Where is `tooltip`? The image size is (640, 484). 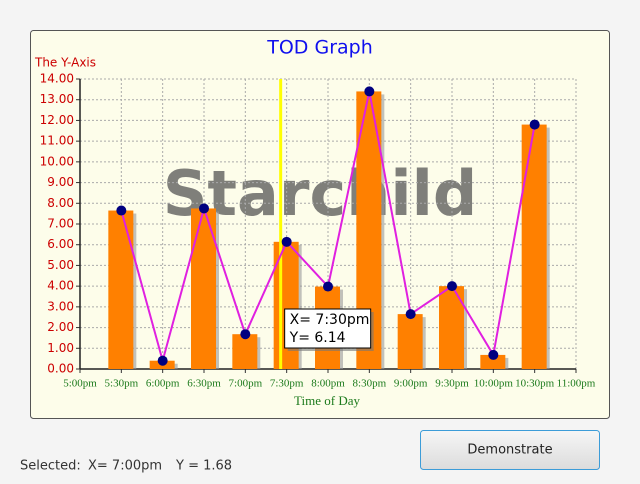
tooltip is located at coordinates (328, 328).